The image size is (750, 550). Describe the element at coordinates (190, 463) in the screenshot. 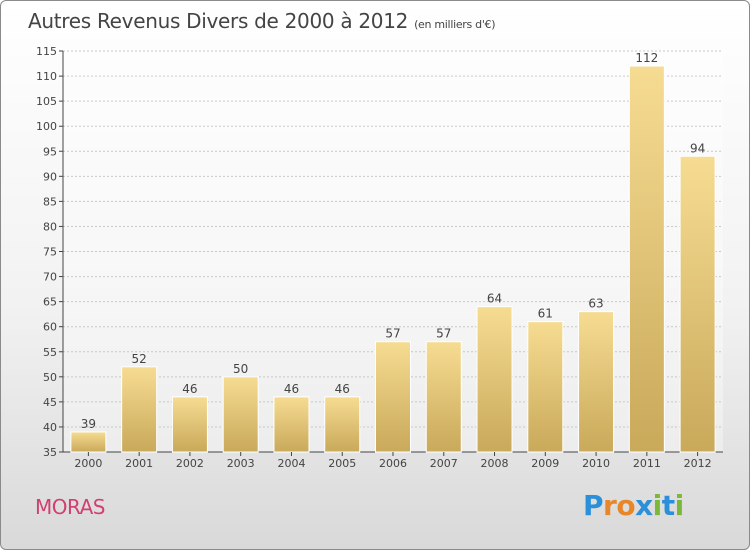

I see `x-tick-label: 2002` at that location.